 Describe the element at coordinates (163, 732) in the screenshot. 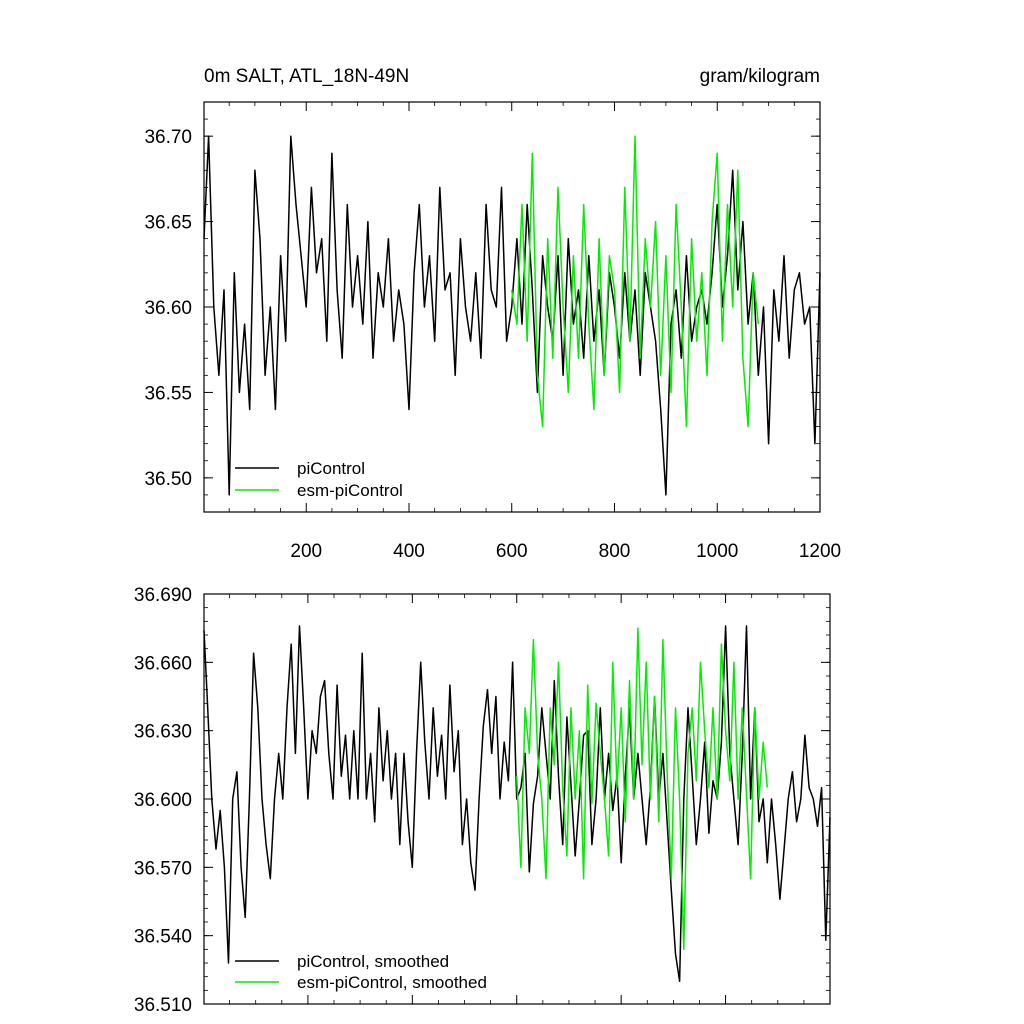

I see `bottom-y-tick-label: 36.630` at that location.